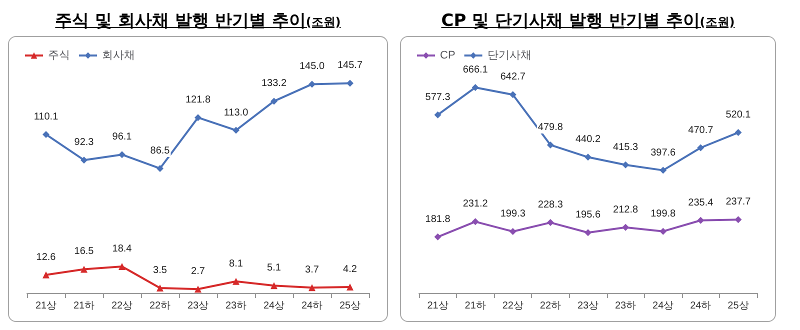 This screenshot has width=800, height=330. I want to click on data-label: 3.7, so click(312, 270).